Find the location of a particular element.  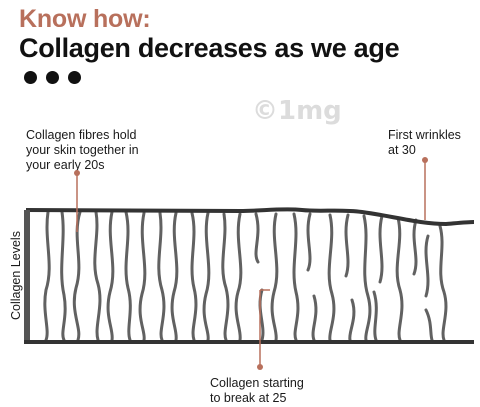

annotation-wrinkles: First wrinkles at 30 is located at coordinates (433, 143).